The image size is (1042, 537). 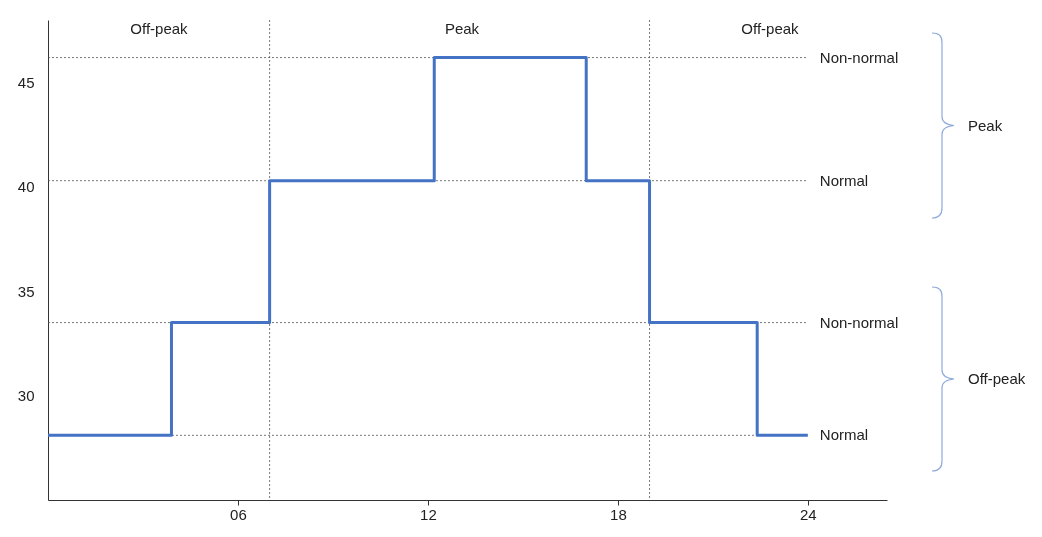 What do you see at coordinates (618, 514) in the screenshot?
I see `x-tick-label: 18` at bounding box center [618, 514].